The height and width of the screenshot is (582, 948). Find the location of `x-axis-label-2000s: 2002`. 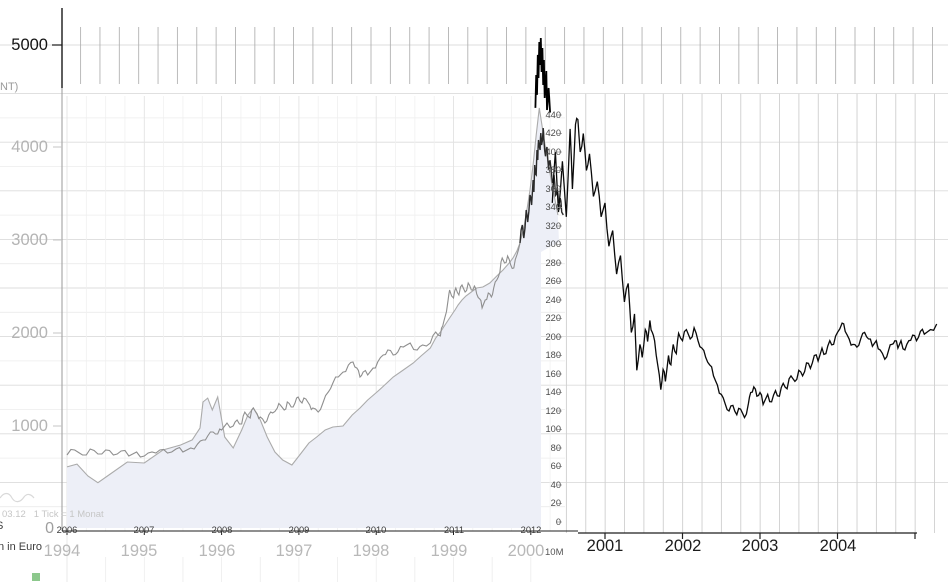

x-axis-label-2000s: 2002 is located at coordinates (683, 546).